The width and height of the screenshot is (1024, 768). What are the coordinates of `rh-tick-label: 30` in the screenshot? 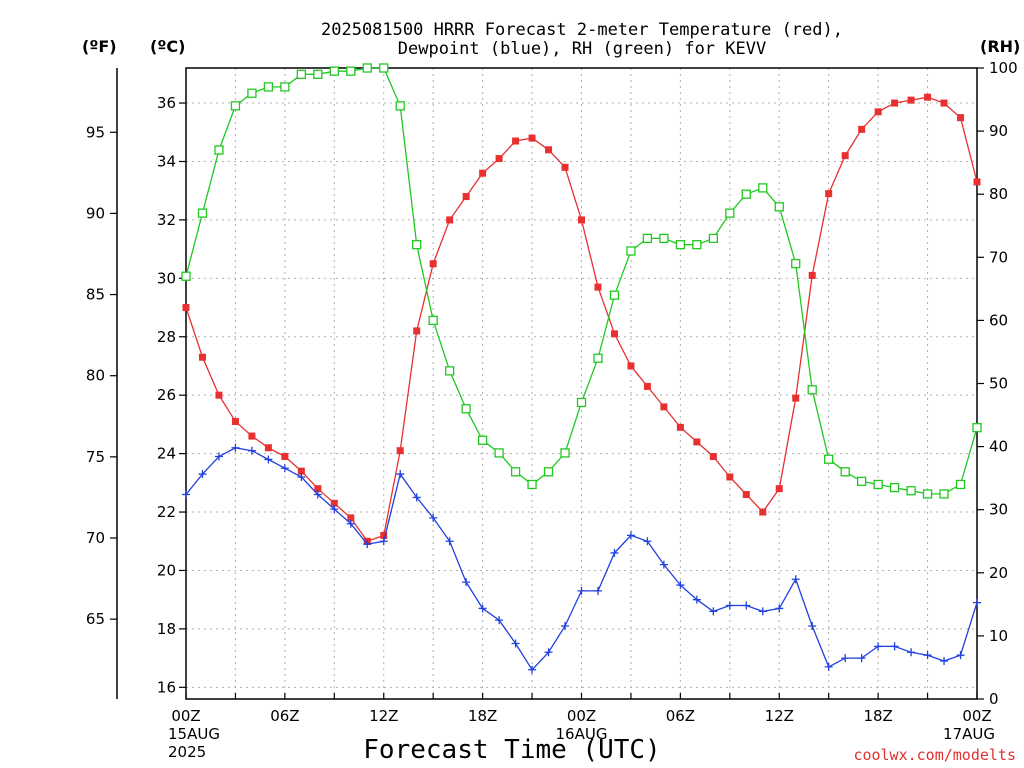 It's located at (998, 510).